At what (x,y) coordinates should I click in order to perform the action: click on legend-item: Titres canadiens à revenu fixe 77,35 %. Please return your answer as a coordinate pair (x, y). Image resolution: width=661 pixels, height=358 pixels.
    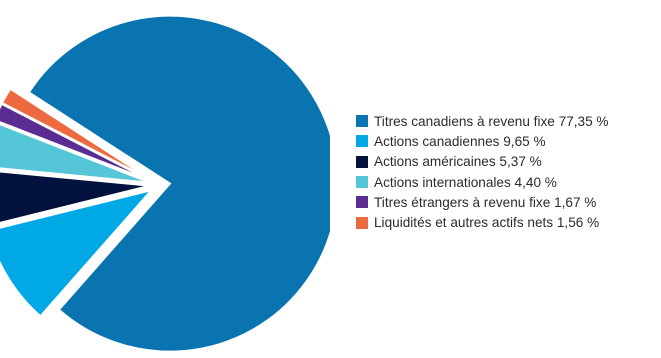
    Looking at the image, I should click on (482, 121).